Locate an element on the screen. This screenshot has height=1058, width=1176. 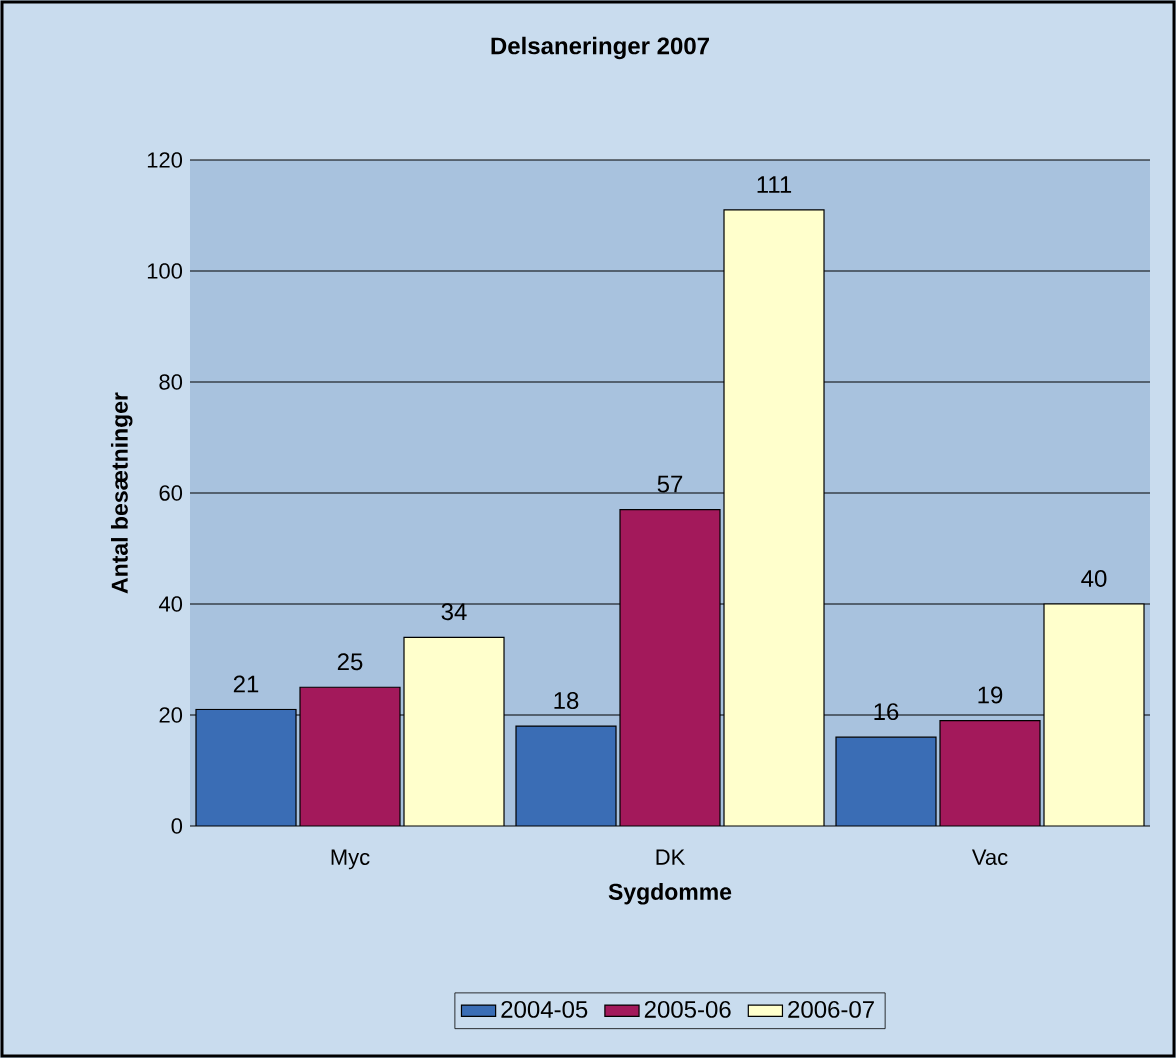
data-label: 57 is located at coordinates (670, 484).